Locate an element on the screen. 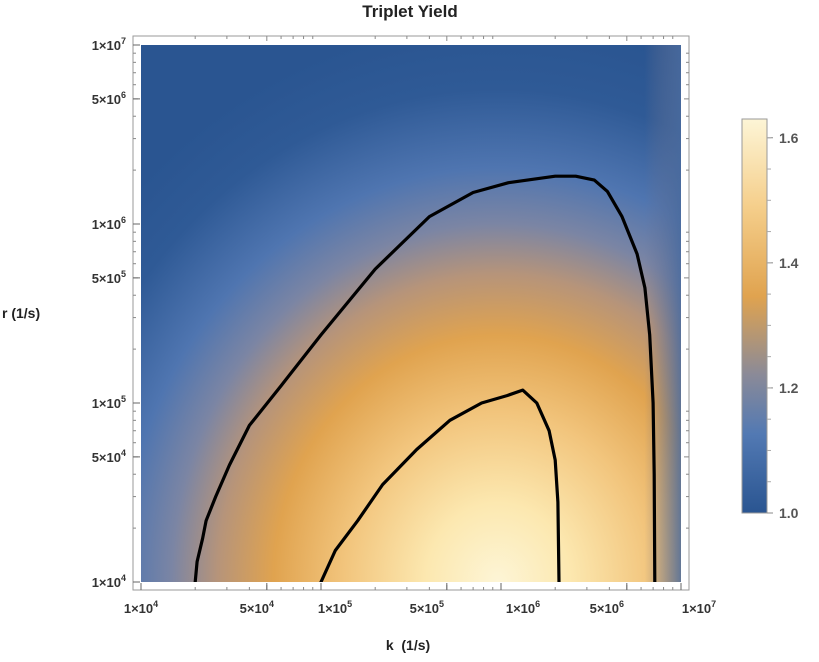 This screenshot has height=662, width=819. x-tick-label: 5×10⁶ is located at coordinates (607, 607).